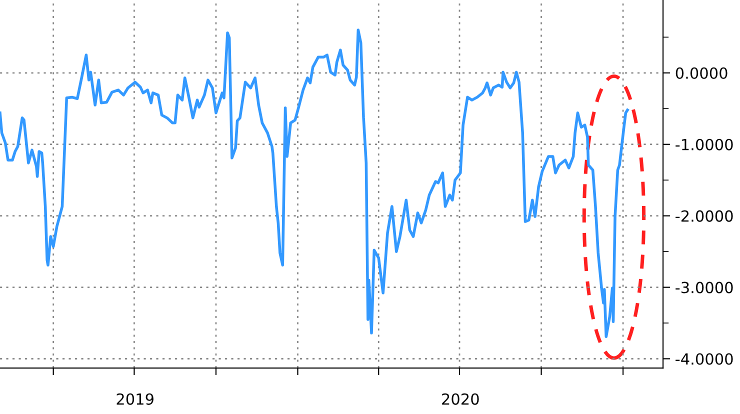 This screenshot has width=740, height=414. Describe the element at coordinates (704, 216) in the screenshot. I see `y-tick-label: -2.0000` at that location.